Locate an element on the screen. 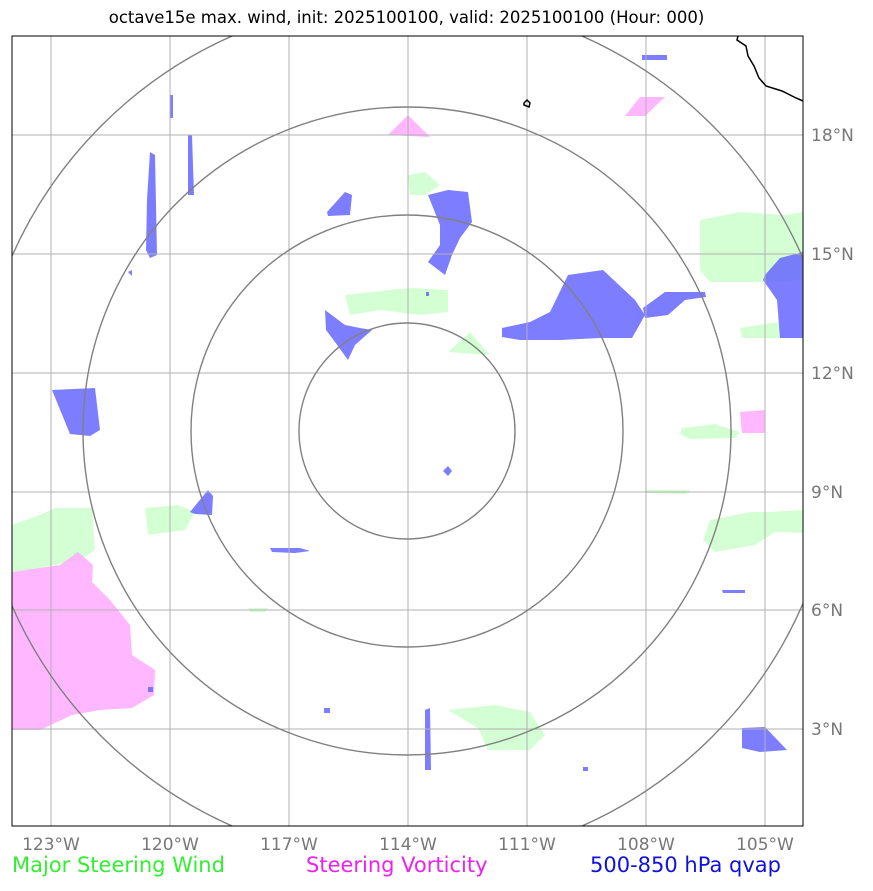 The height and width of the screenshot is (891, 873). lon-label: 120°W is located at coordinates (170, 845).